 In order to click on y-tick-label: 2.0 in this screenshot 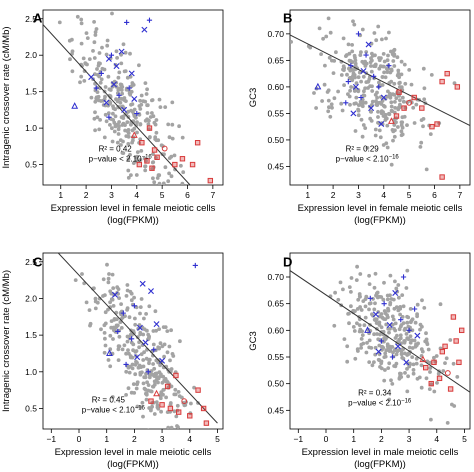, I will do `click(31, 55)`.